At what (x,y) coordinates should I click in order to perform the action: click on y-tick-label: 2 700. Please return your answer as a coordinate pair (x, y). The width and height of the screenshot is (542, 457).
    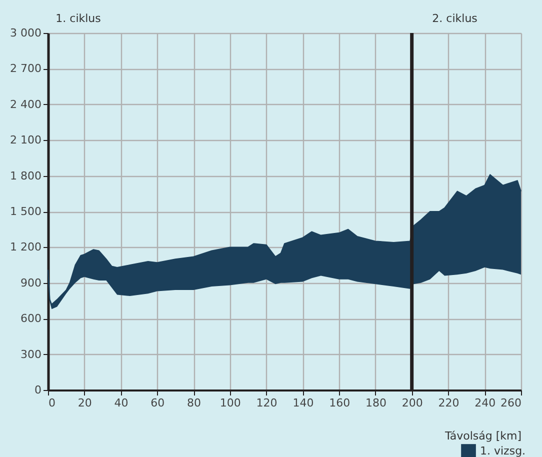
    Looking at the image, I should click on (26, 69).